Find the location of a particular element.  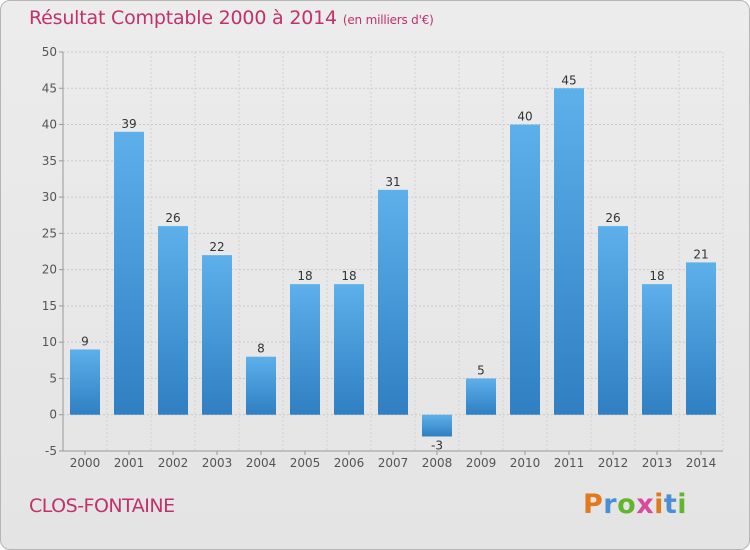

x-tick-label: 2005 is located at coordinates (305, 463).